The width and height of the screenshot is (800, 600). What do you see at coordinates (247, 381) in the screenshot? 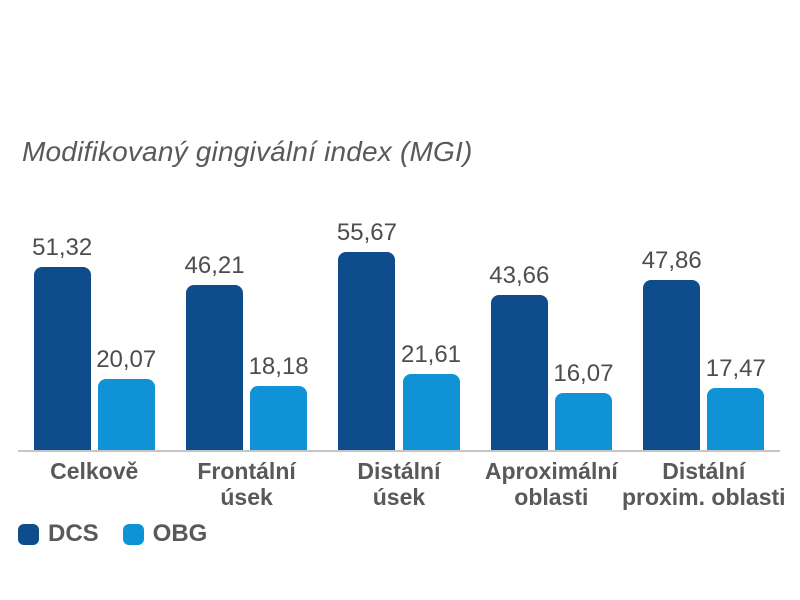
I see `bar-group: 46,21 18,18 Frontální úsek` at bounding box center [247, 381].